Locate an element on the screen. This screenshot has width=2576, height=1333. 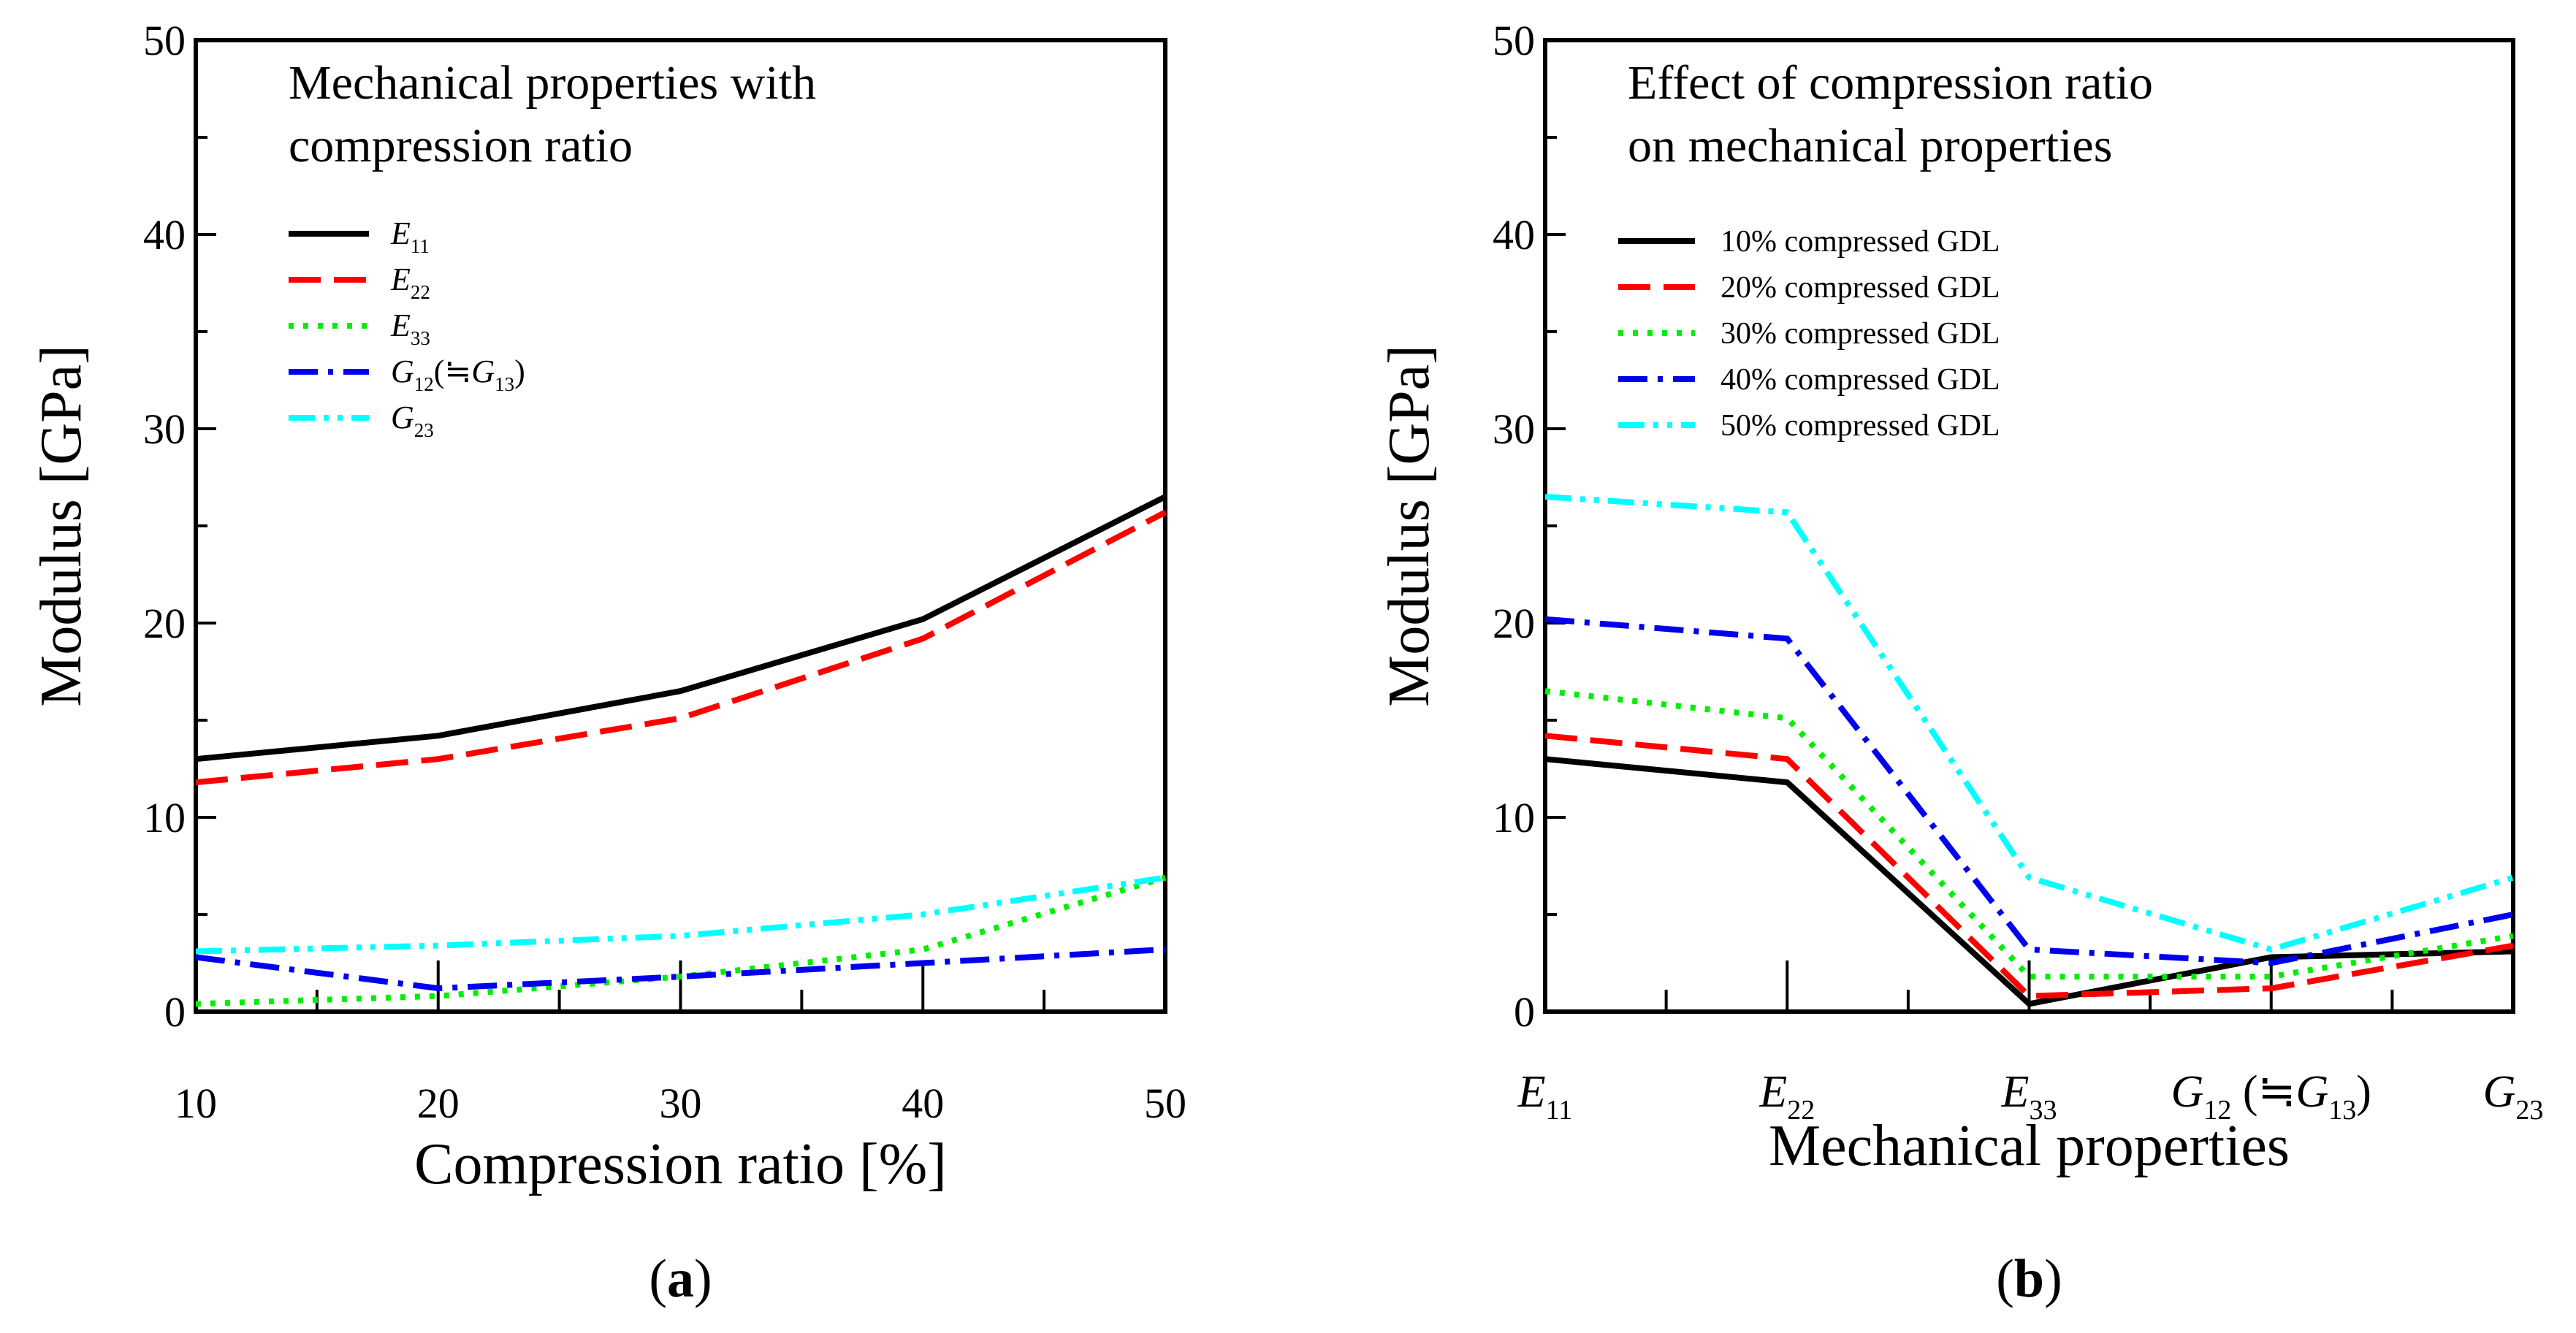
legend-label: 10% compressed GDL is located at coordinates (1860, 242).